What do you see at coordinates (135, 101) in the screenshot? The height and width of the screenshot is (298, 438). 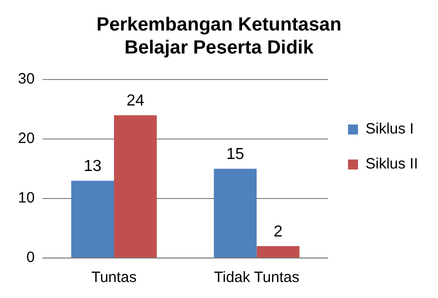 I see `data-label: 24` at bounding box center [135, 101].